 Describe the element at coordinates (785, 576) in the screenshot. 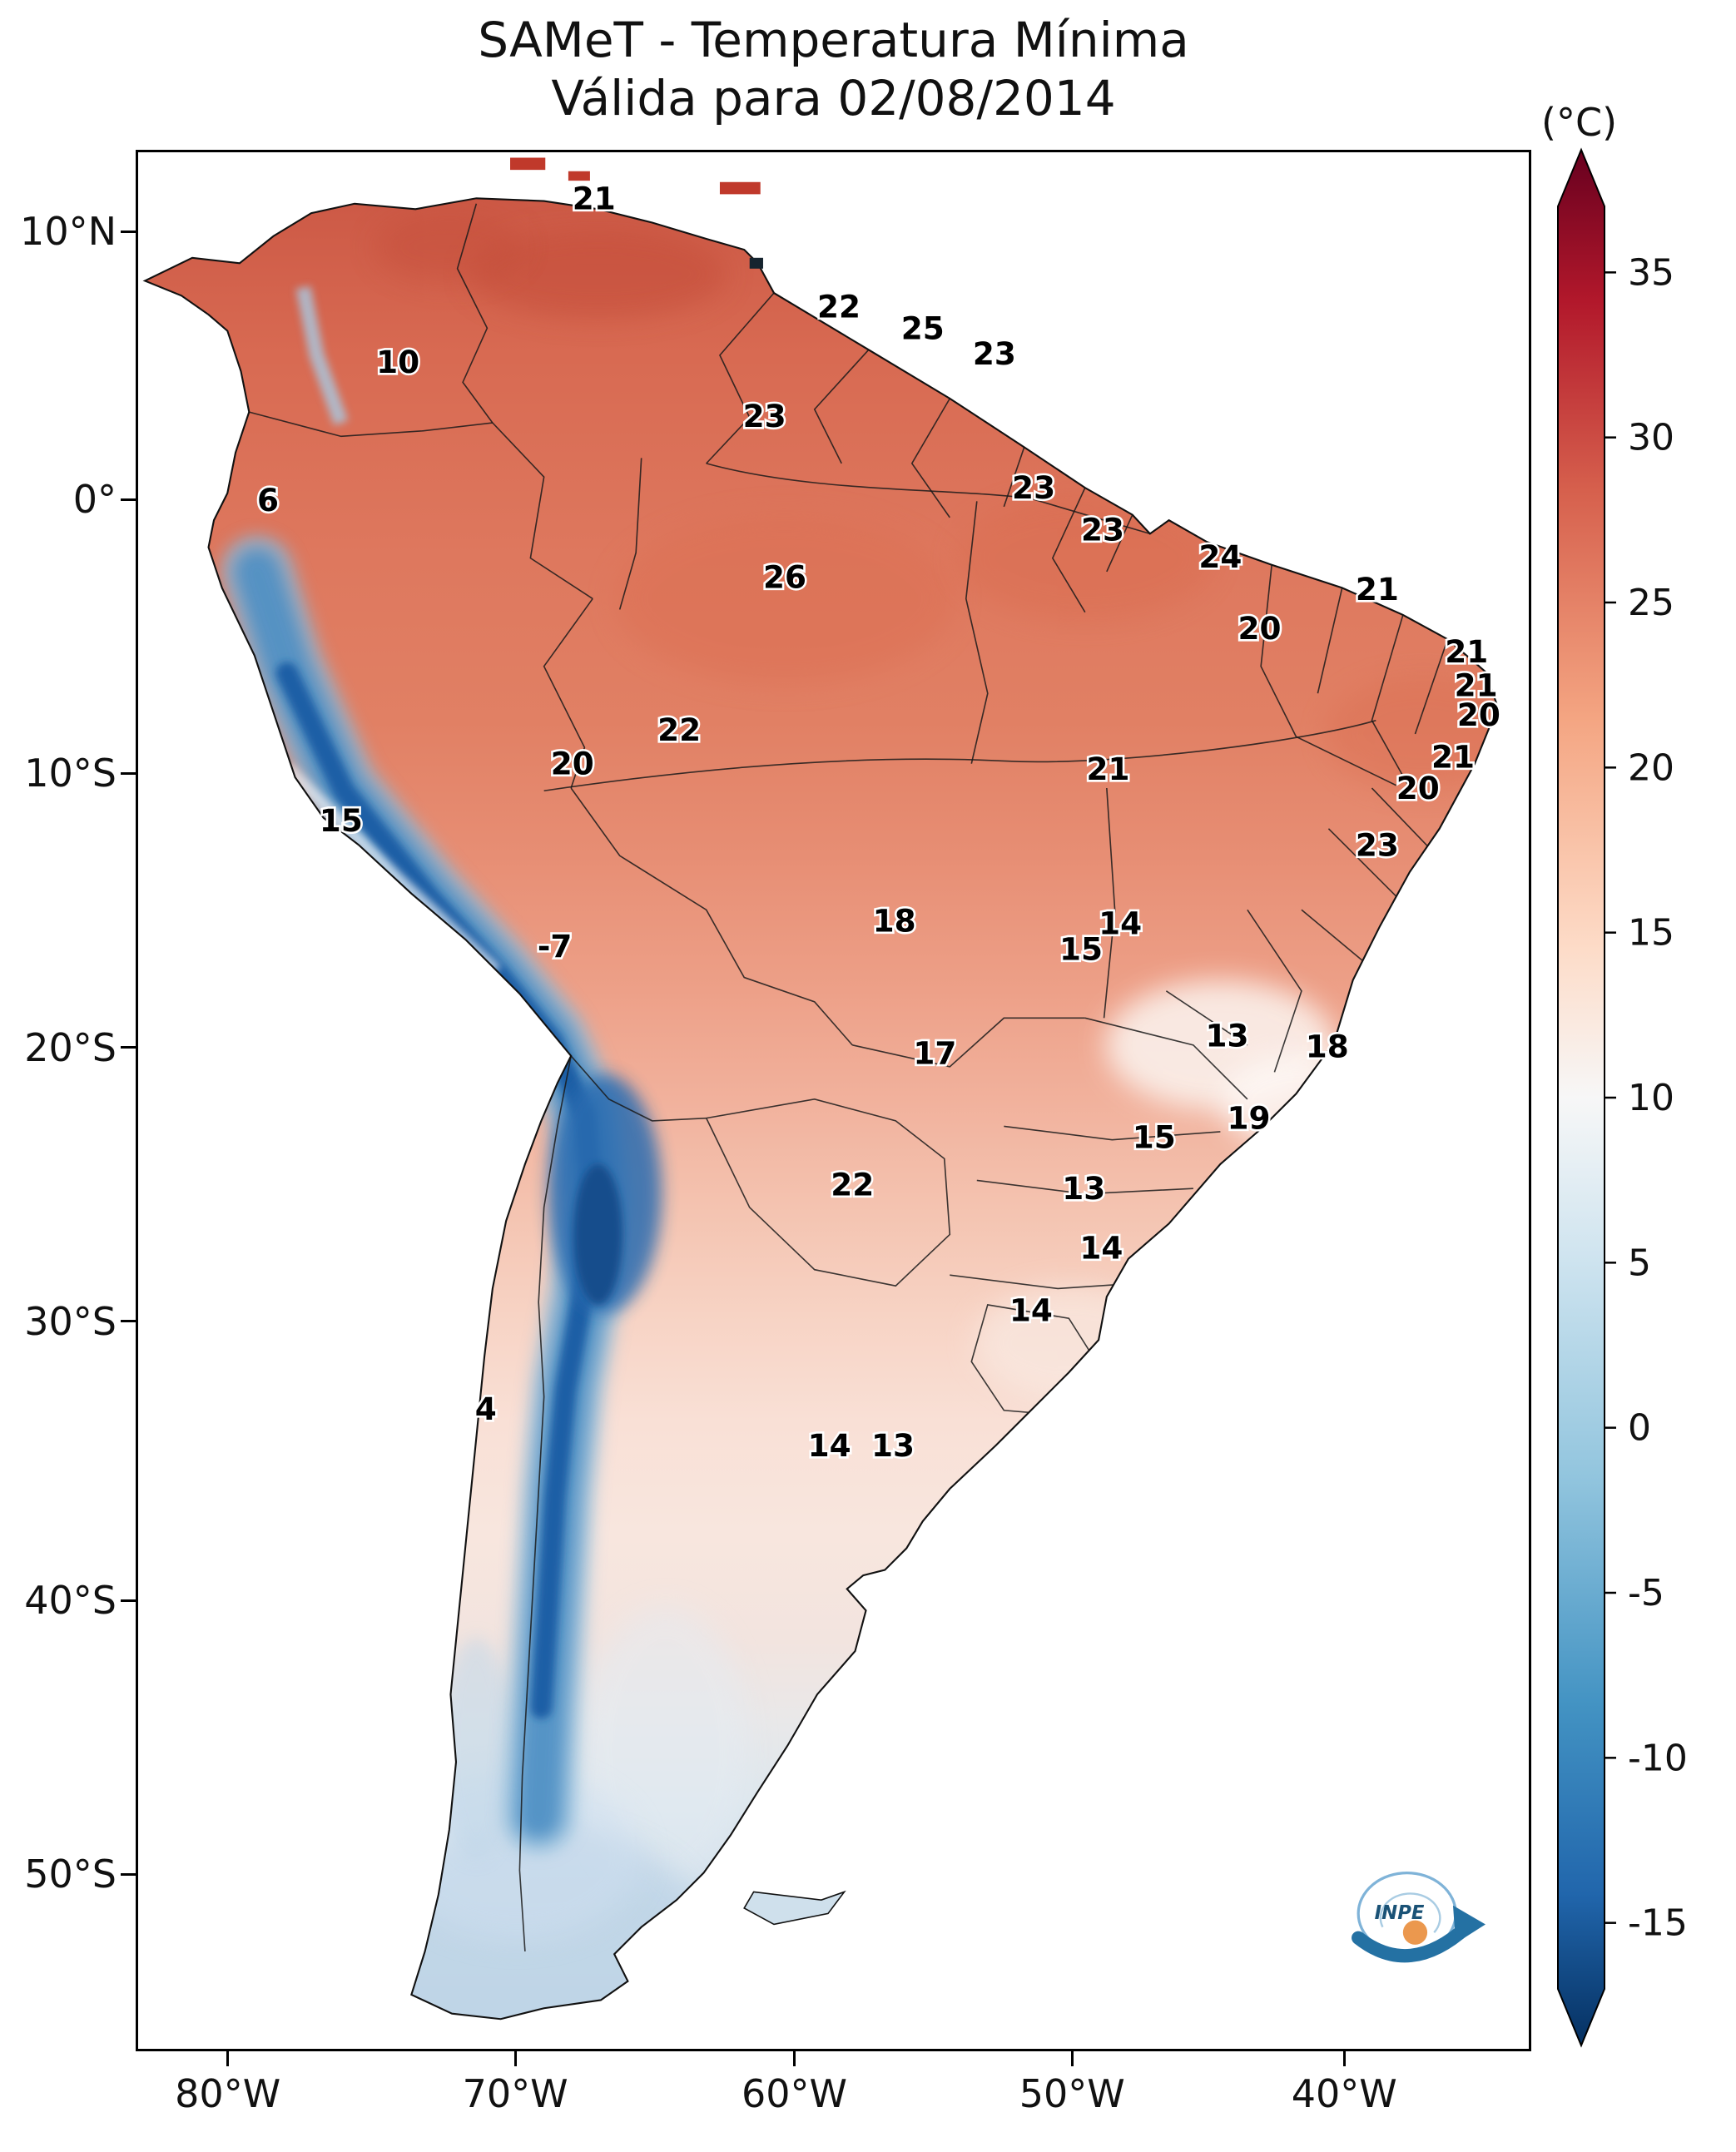

I see `temp-label: 26` at that location.